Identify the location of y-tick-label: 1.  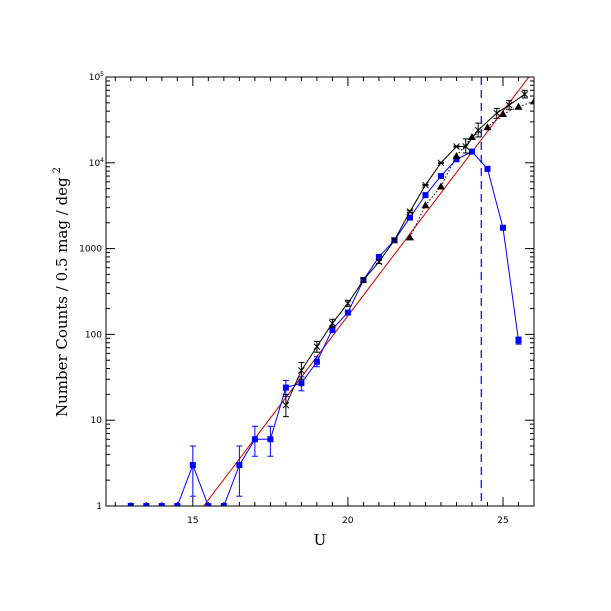
(99, 507).